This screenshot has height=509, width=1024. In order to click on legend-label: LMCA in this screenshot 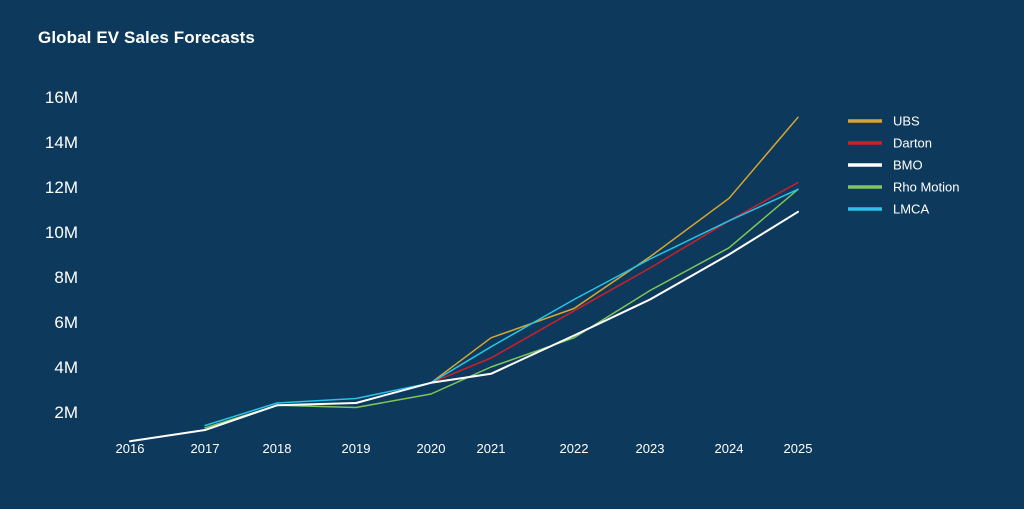, I will do `click(911, 209)`.